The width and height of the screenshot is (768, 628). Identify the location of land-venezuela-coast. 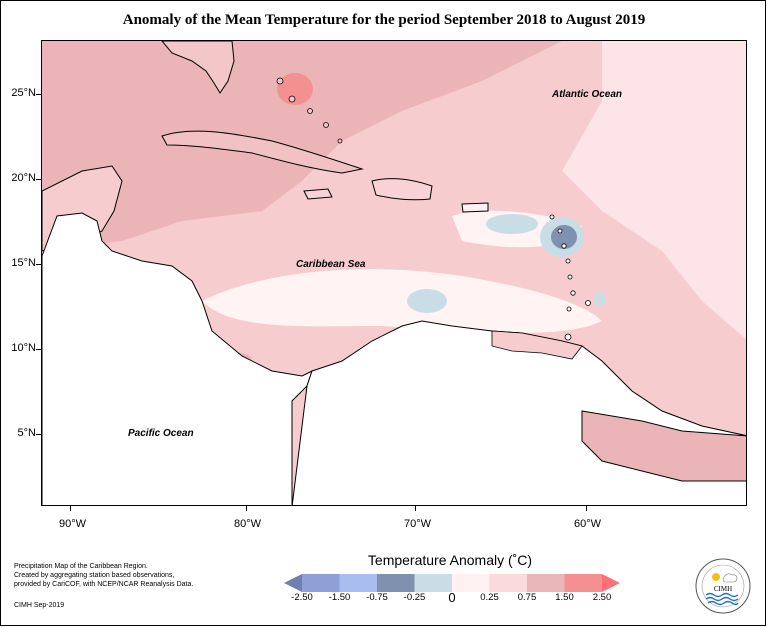
(537, 345).